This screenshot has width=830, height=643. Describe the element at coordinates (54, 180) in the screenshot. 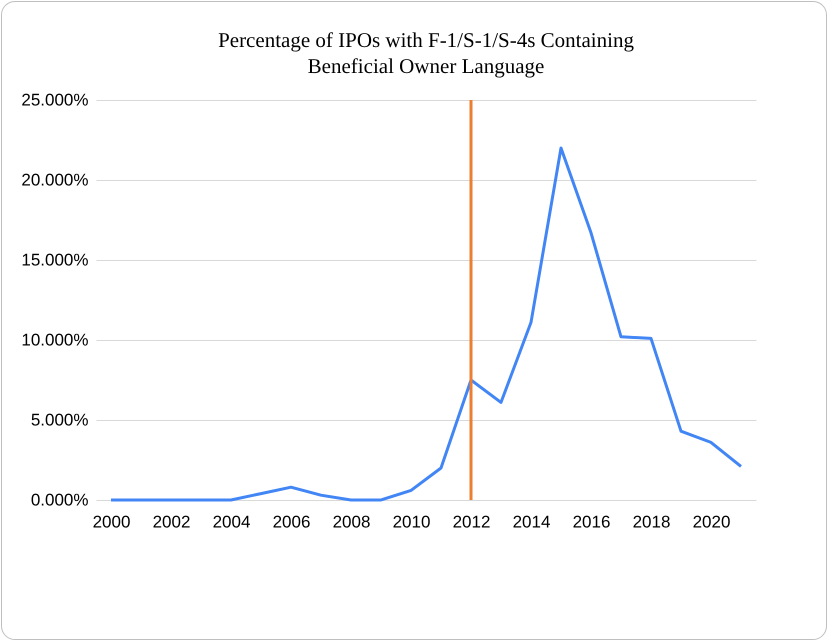

I see `y-tick-label: 20.000%` at that location.